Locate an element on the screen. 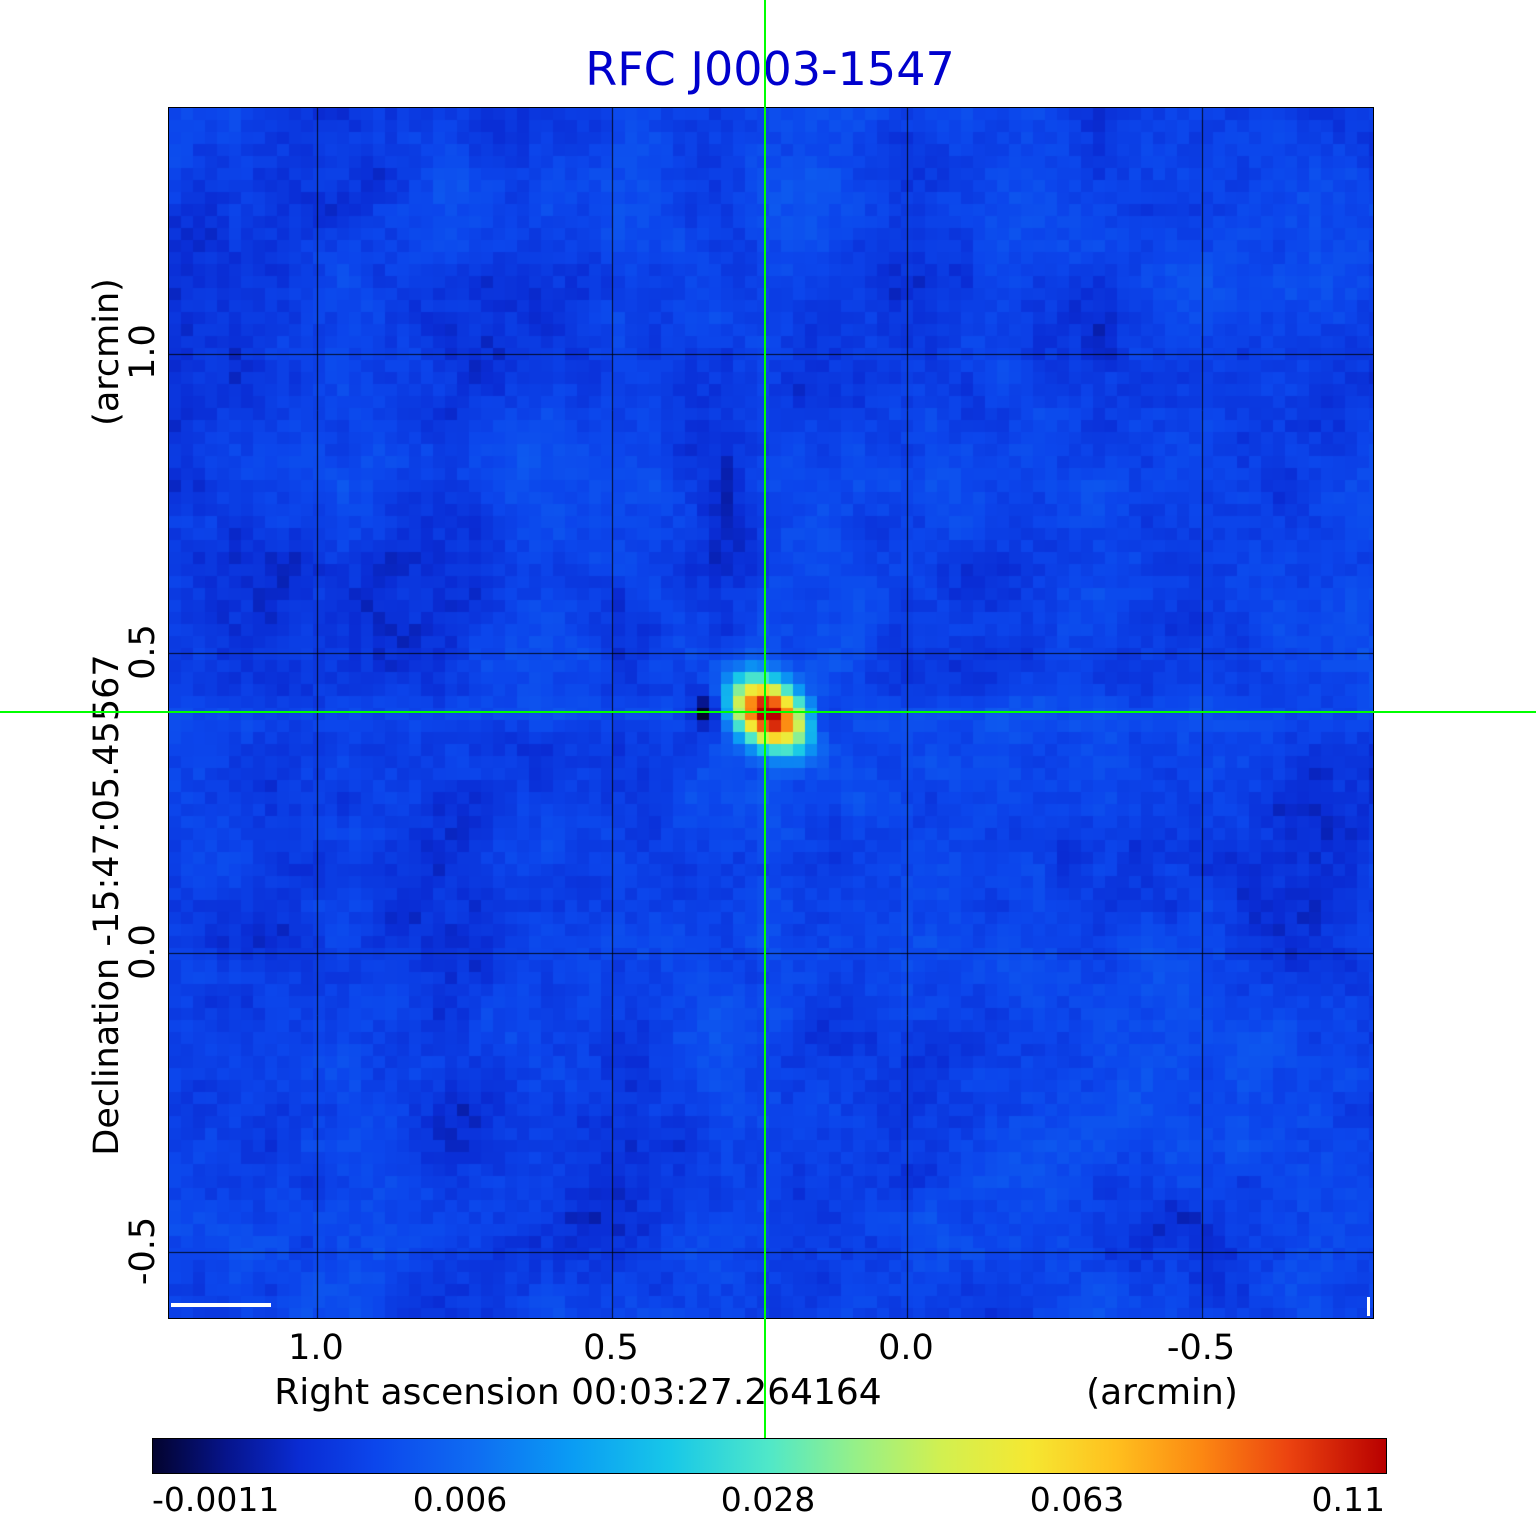 Image resolution: width=1536 pixels, height=1519 pixels. colorbar-tick-label: 0.006 is located at coordinates (460, 1499).